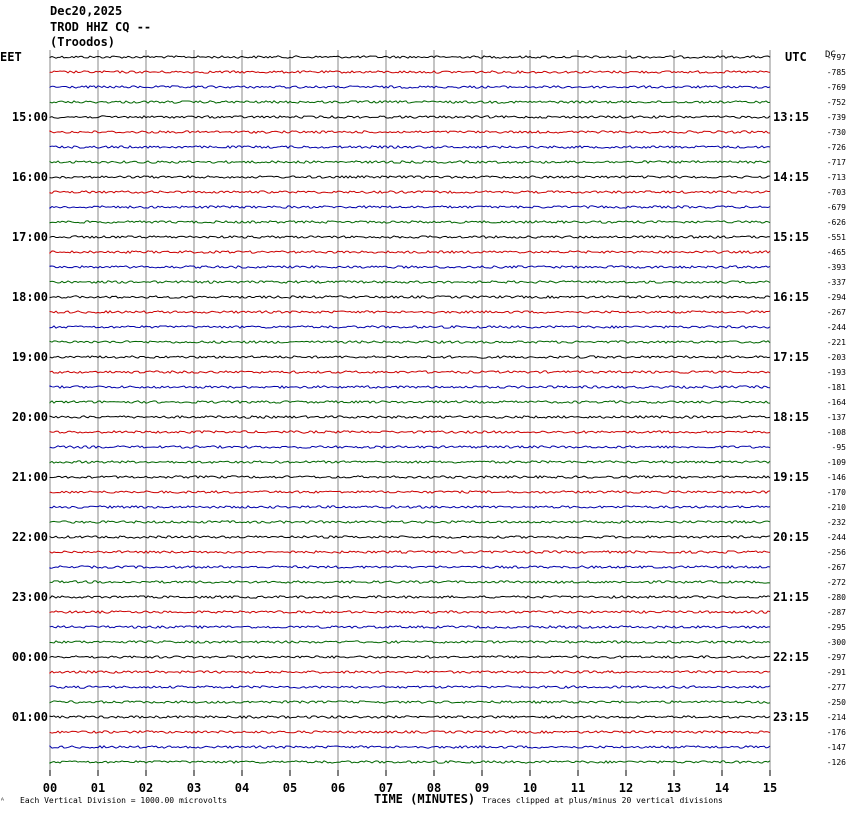 This screenshot has width=850, height=814. What do you see at coordinates (836, 297) in the screenshot?
I see `dc-offset-label: -294` at bounding box center [836, 297].